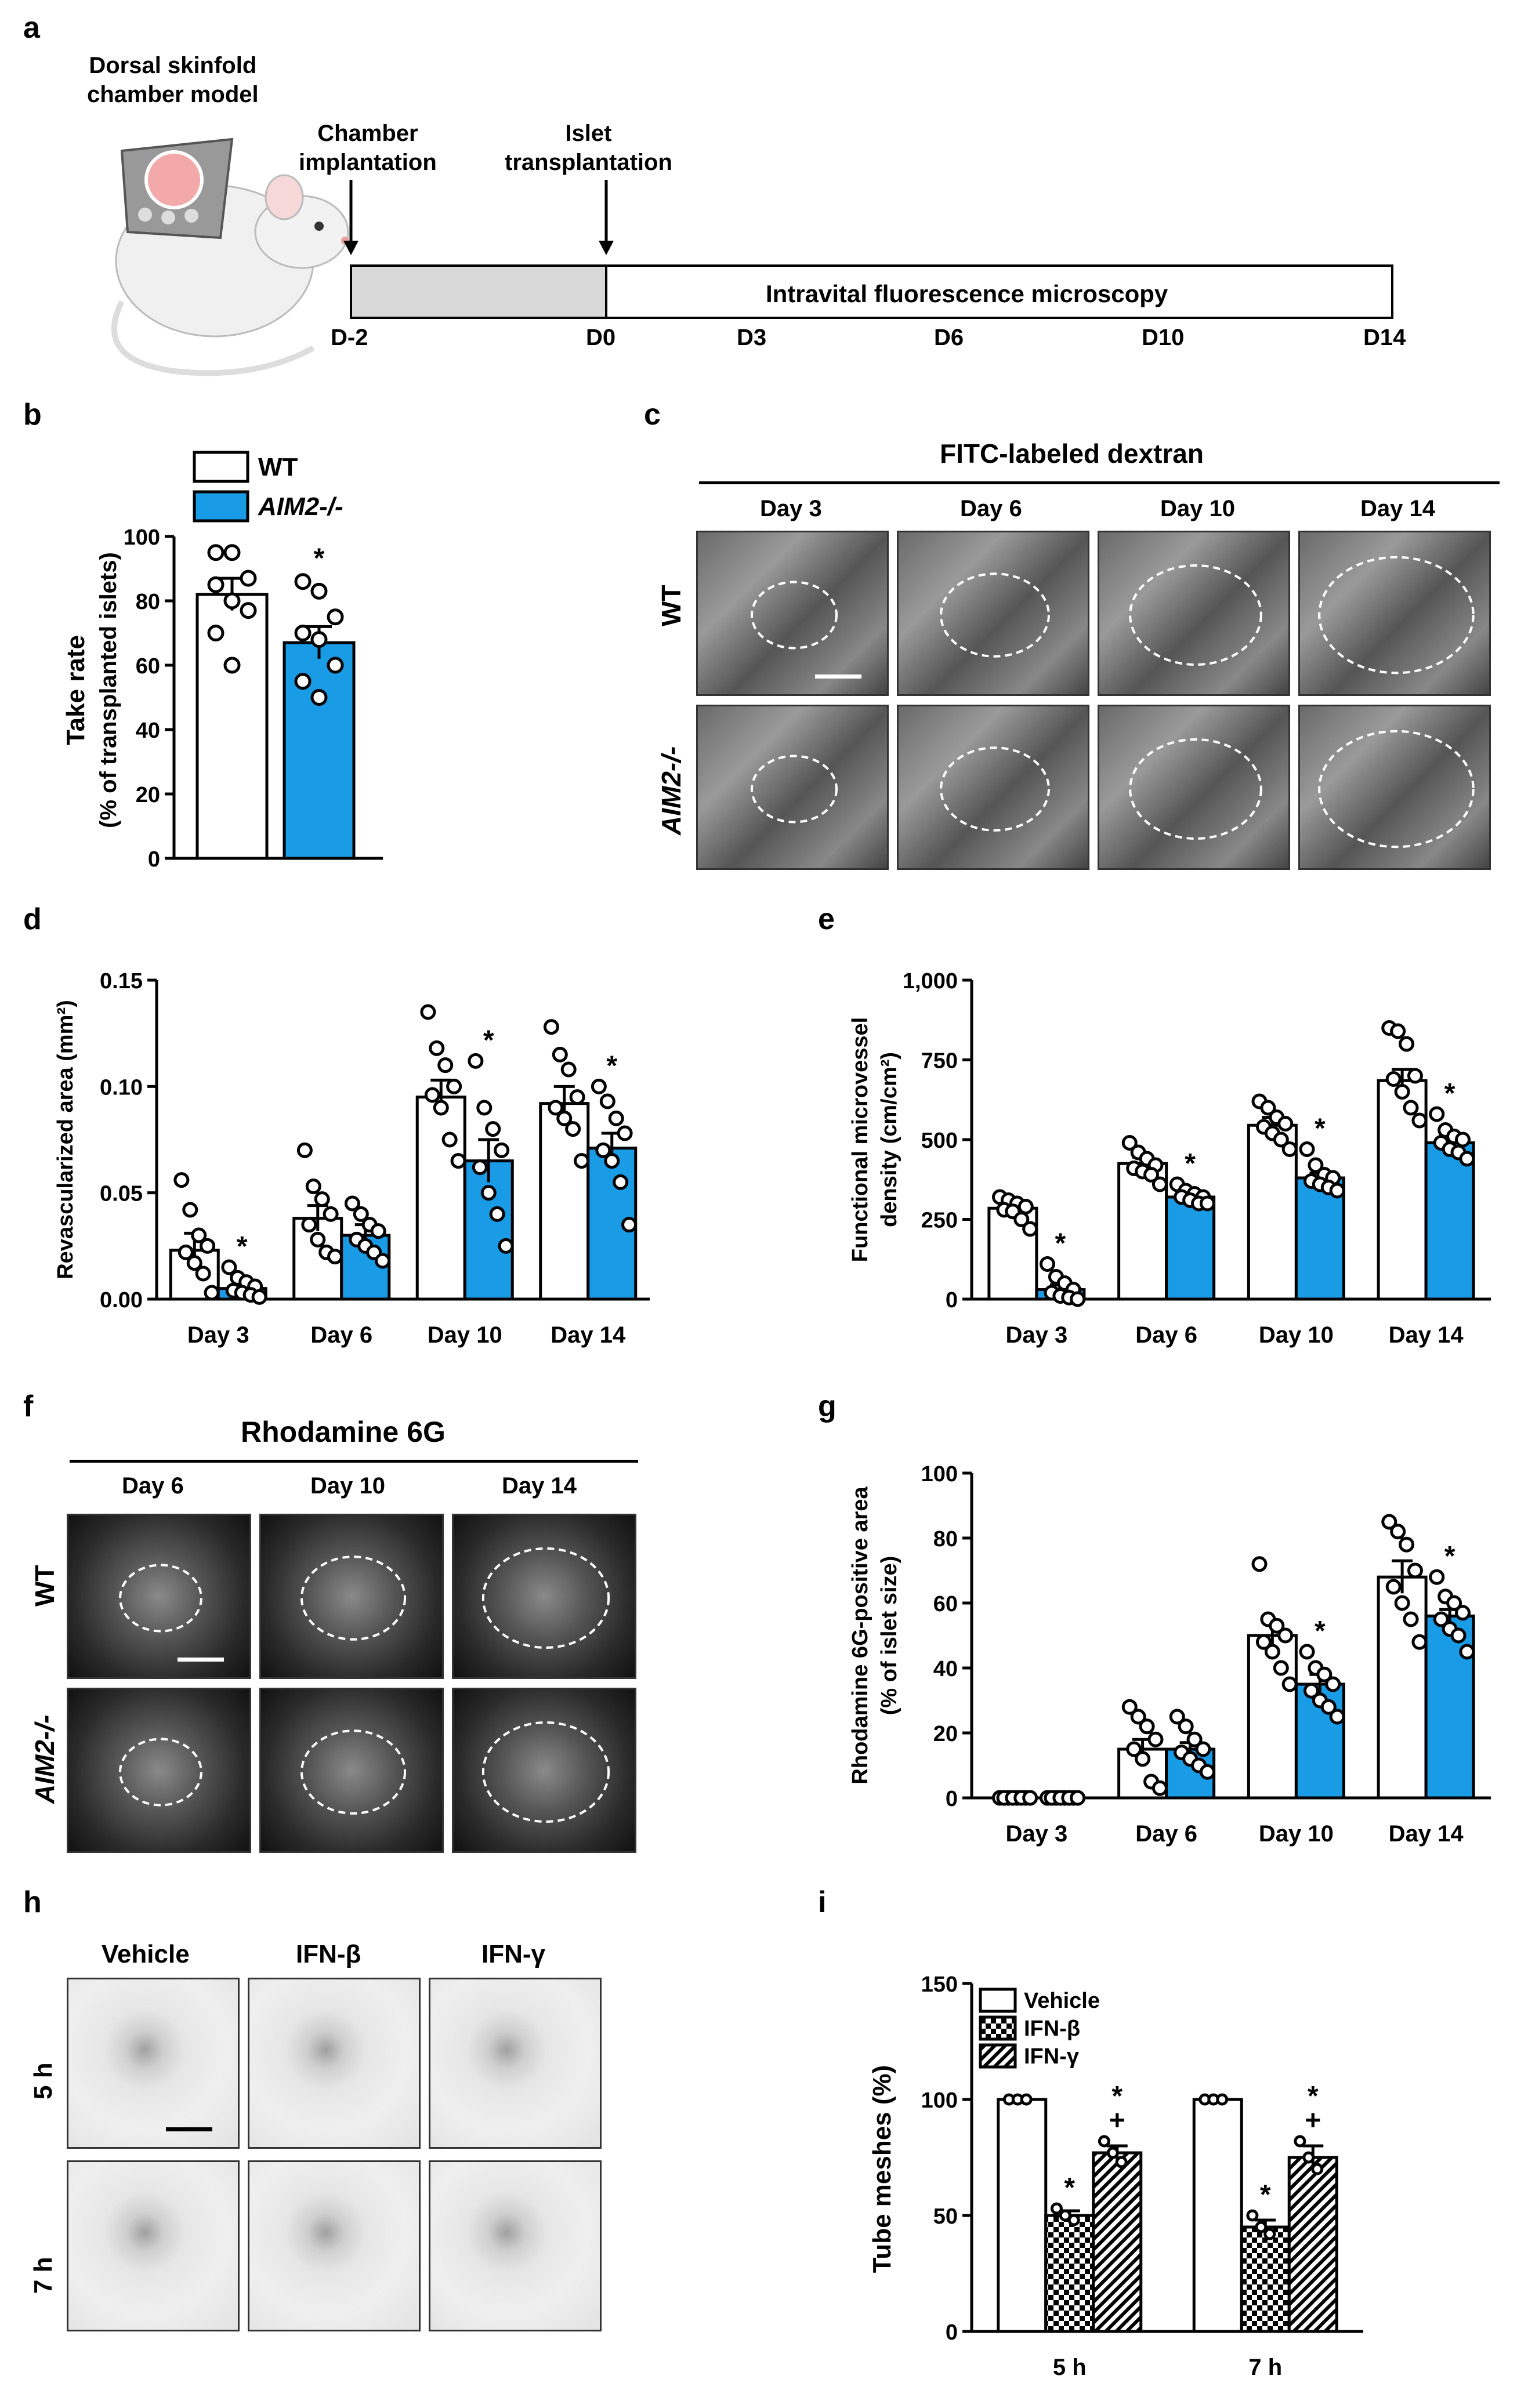  Describe the element at coordinates (319, 226) in the screenshot. I see `mouse-eye` at that location.